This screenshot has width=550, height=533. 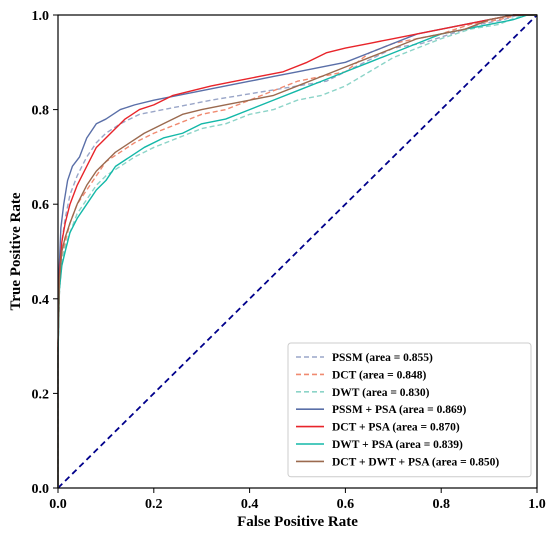 I want to click on y-tick-label: 0.6, so click(x=41, y=205).